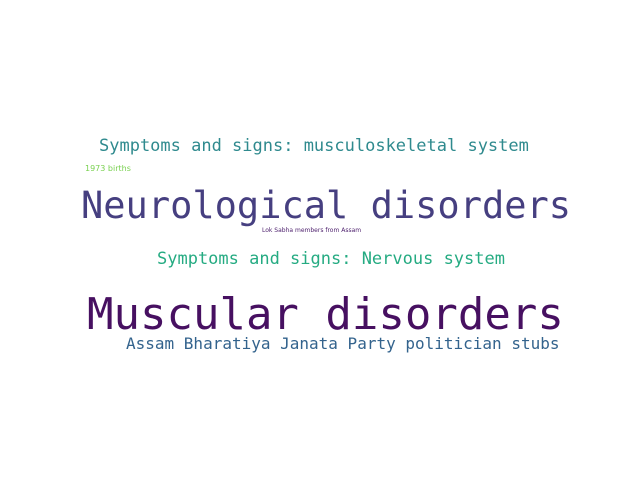  What do you see at coordinates (108, 168) in the screenshot?
I see `word-1973-births: 1973 births` at bounding box center [108, 168].